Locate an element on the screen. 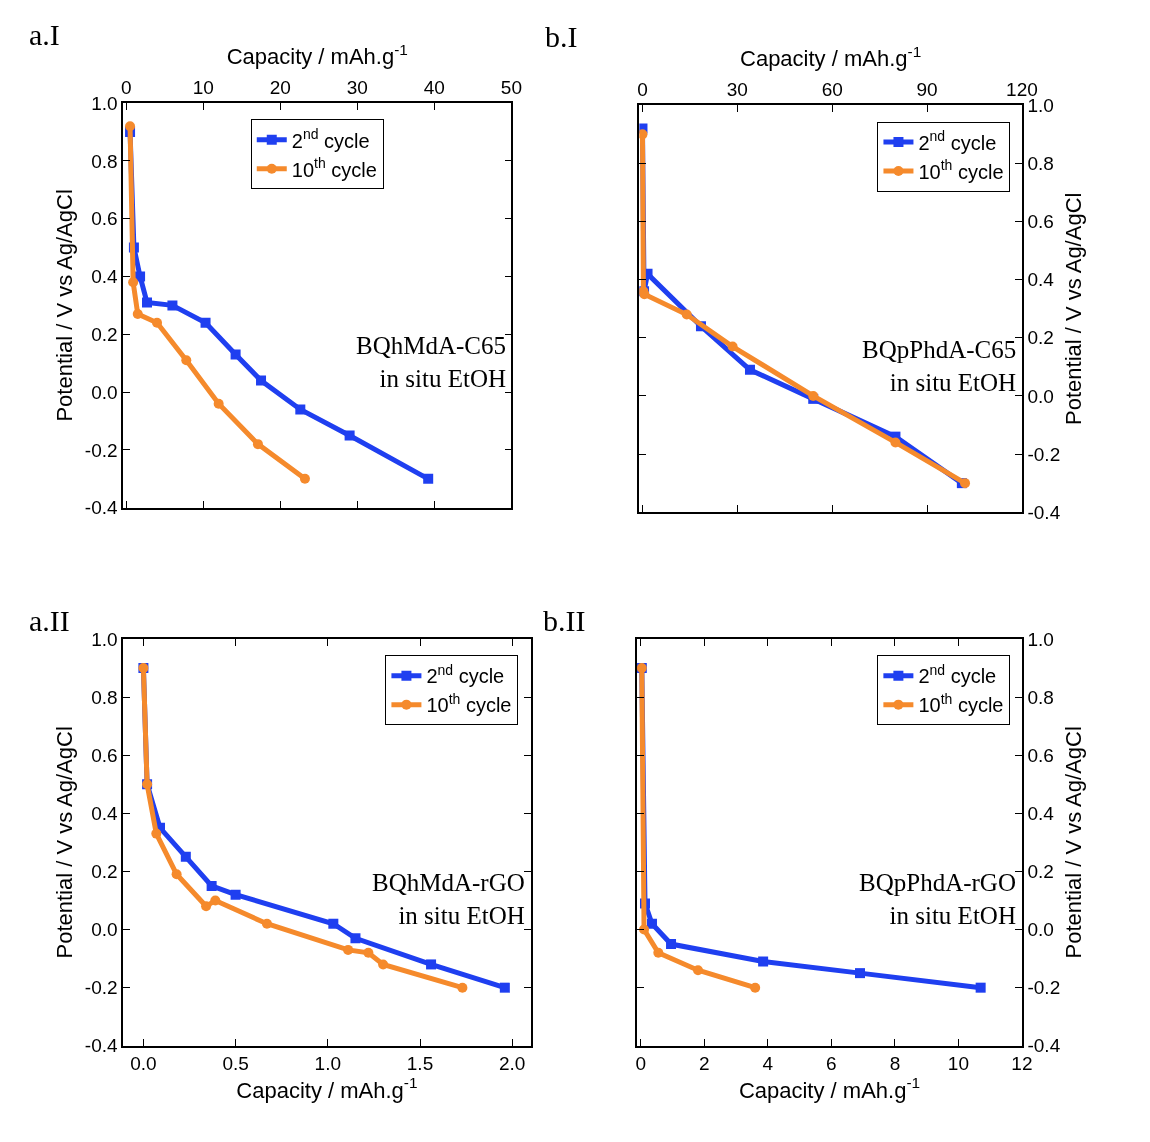  x-tick-label: 20 is located at coordinates (280, 87).